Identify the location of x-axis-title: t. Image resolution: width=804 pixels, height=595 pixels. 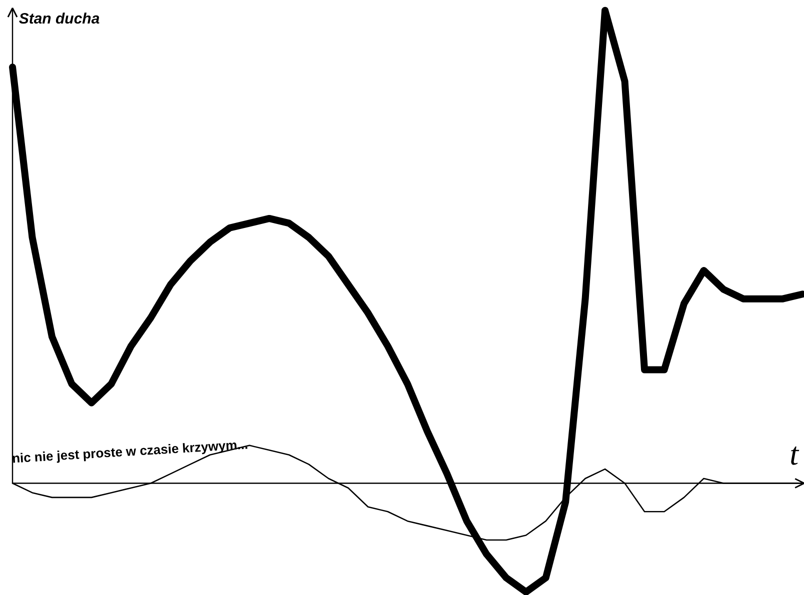
(795, 454).